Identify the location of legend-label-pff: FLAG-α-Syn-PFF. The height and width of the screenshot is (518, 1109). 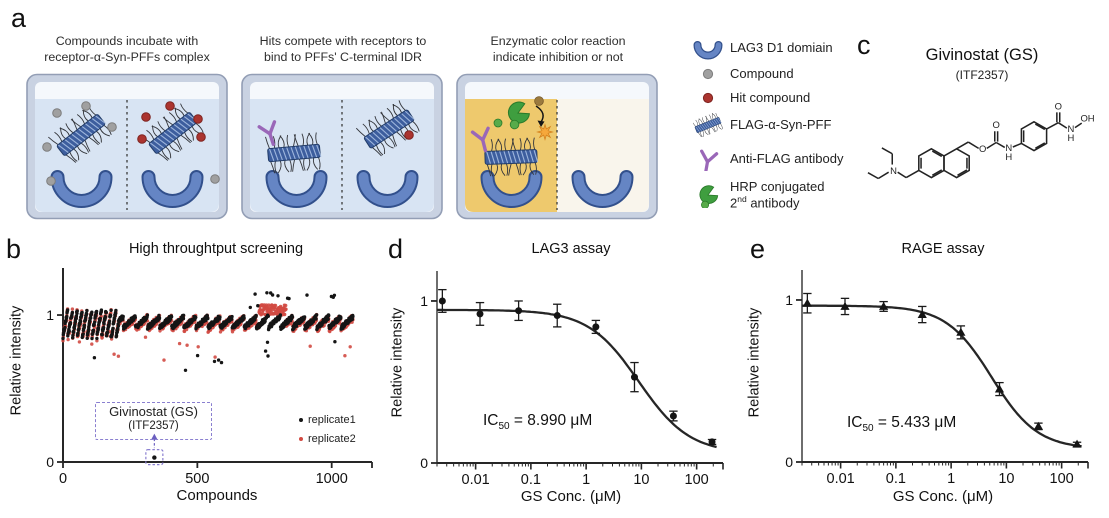
(781, 124).